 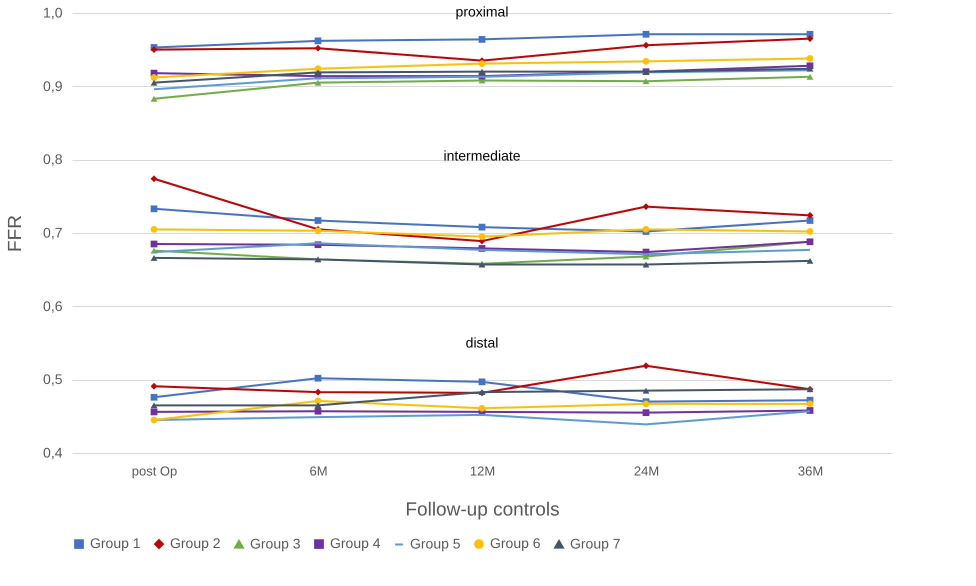 I want to click on y-tick-label: 0,4, so click(x=53, y=452).